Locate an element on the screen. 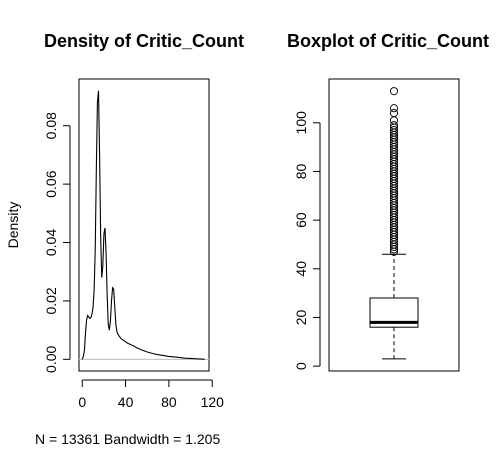 The image size is (500, 470). boxplot-y-tick-label: 80 is located at coordinates (301, 171).